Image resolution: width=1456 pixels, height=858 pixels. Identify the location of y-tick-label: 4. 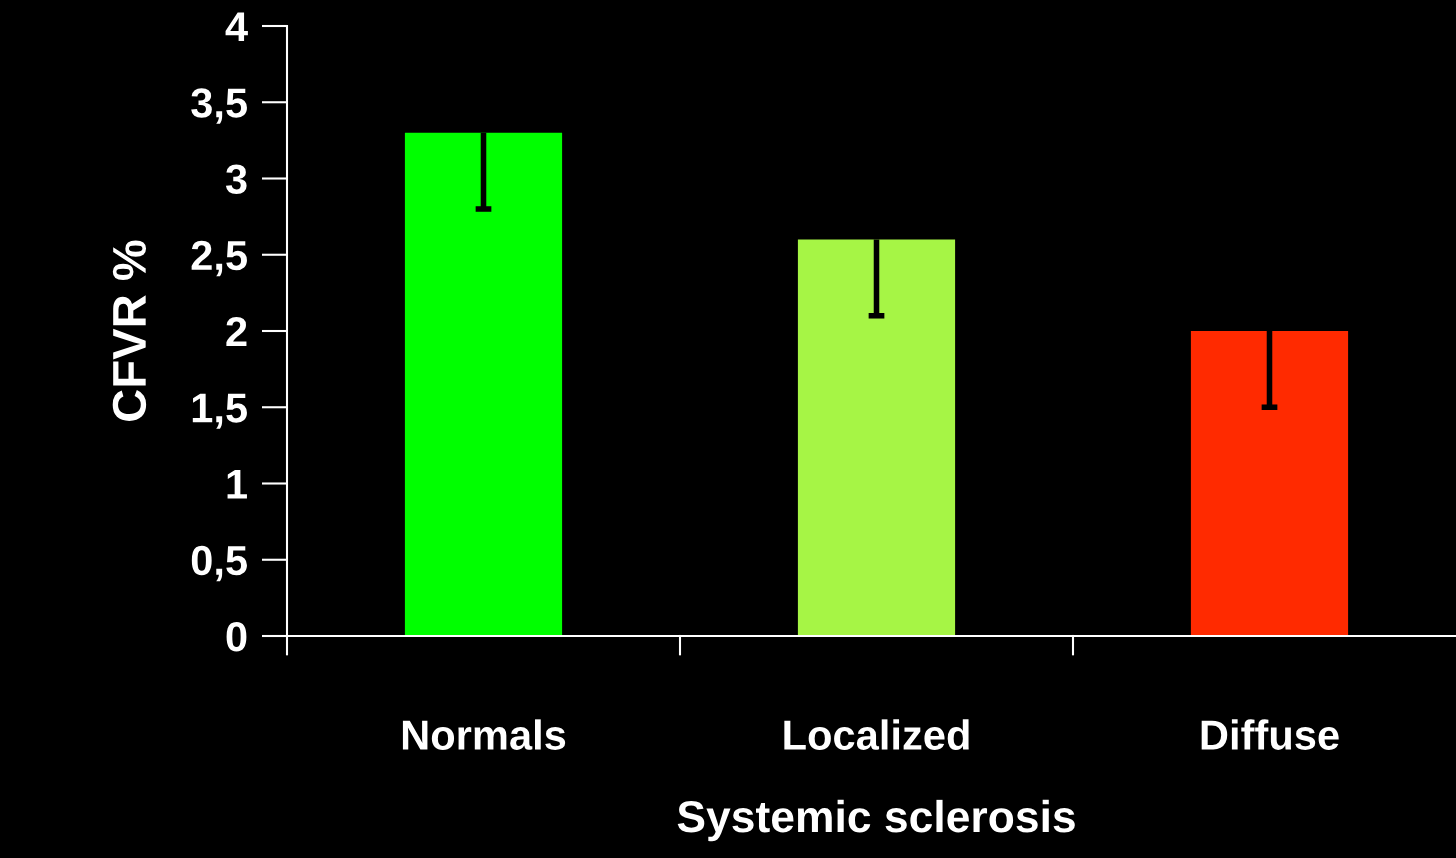
(236, 27).